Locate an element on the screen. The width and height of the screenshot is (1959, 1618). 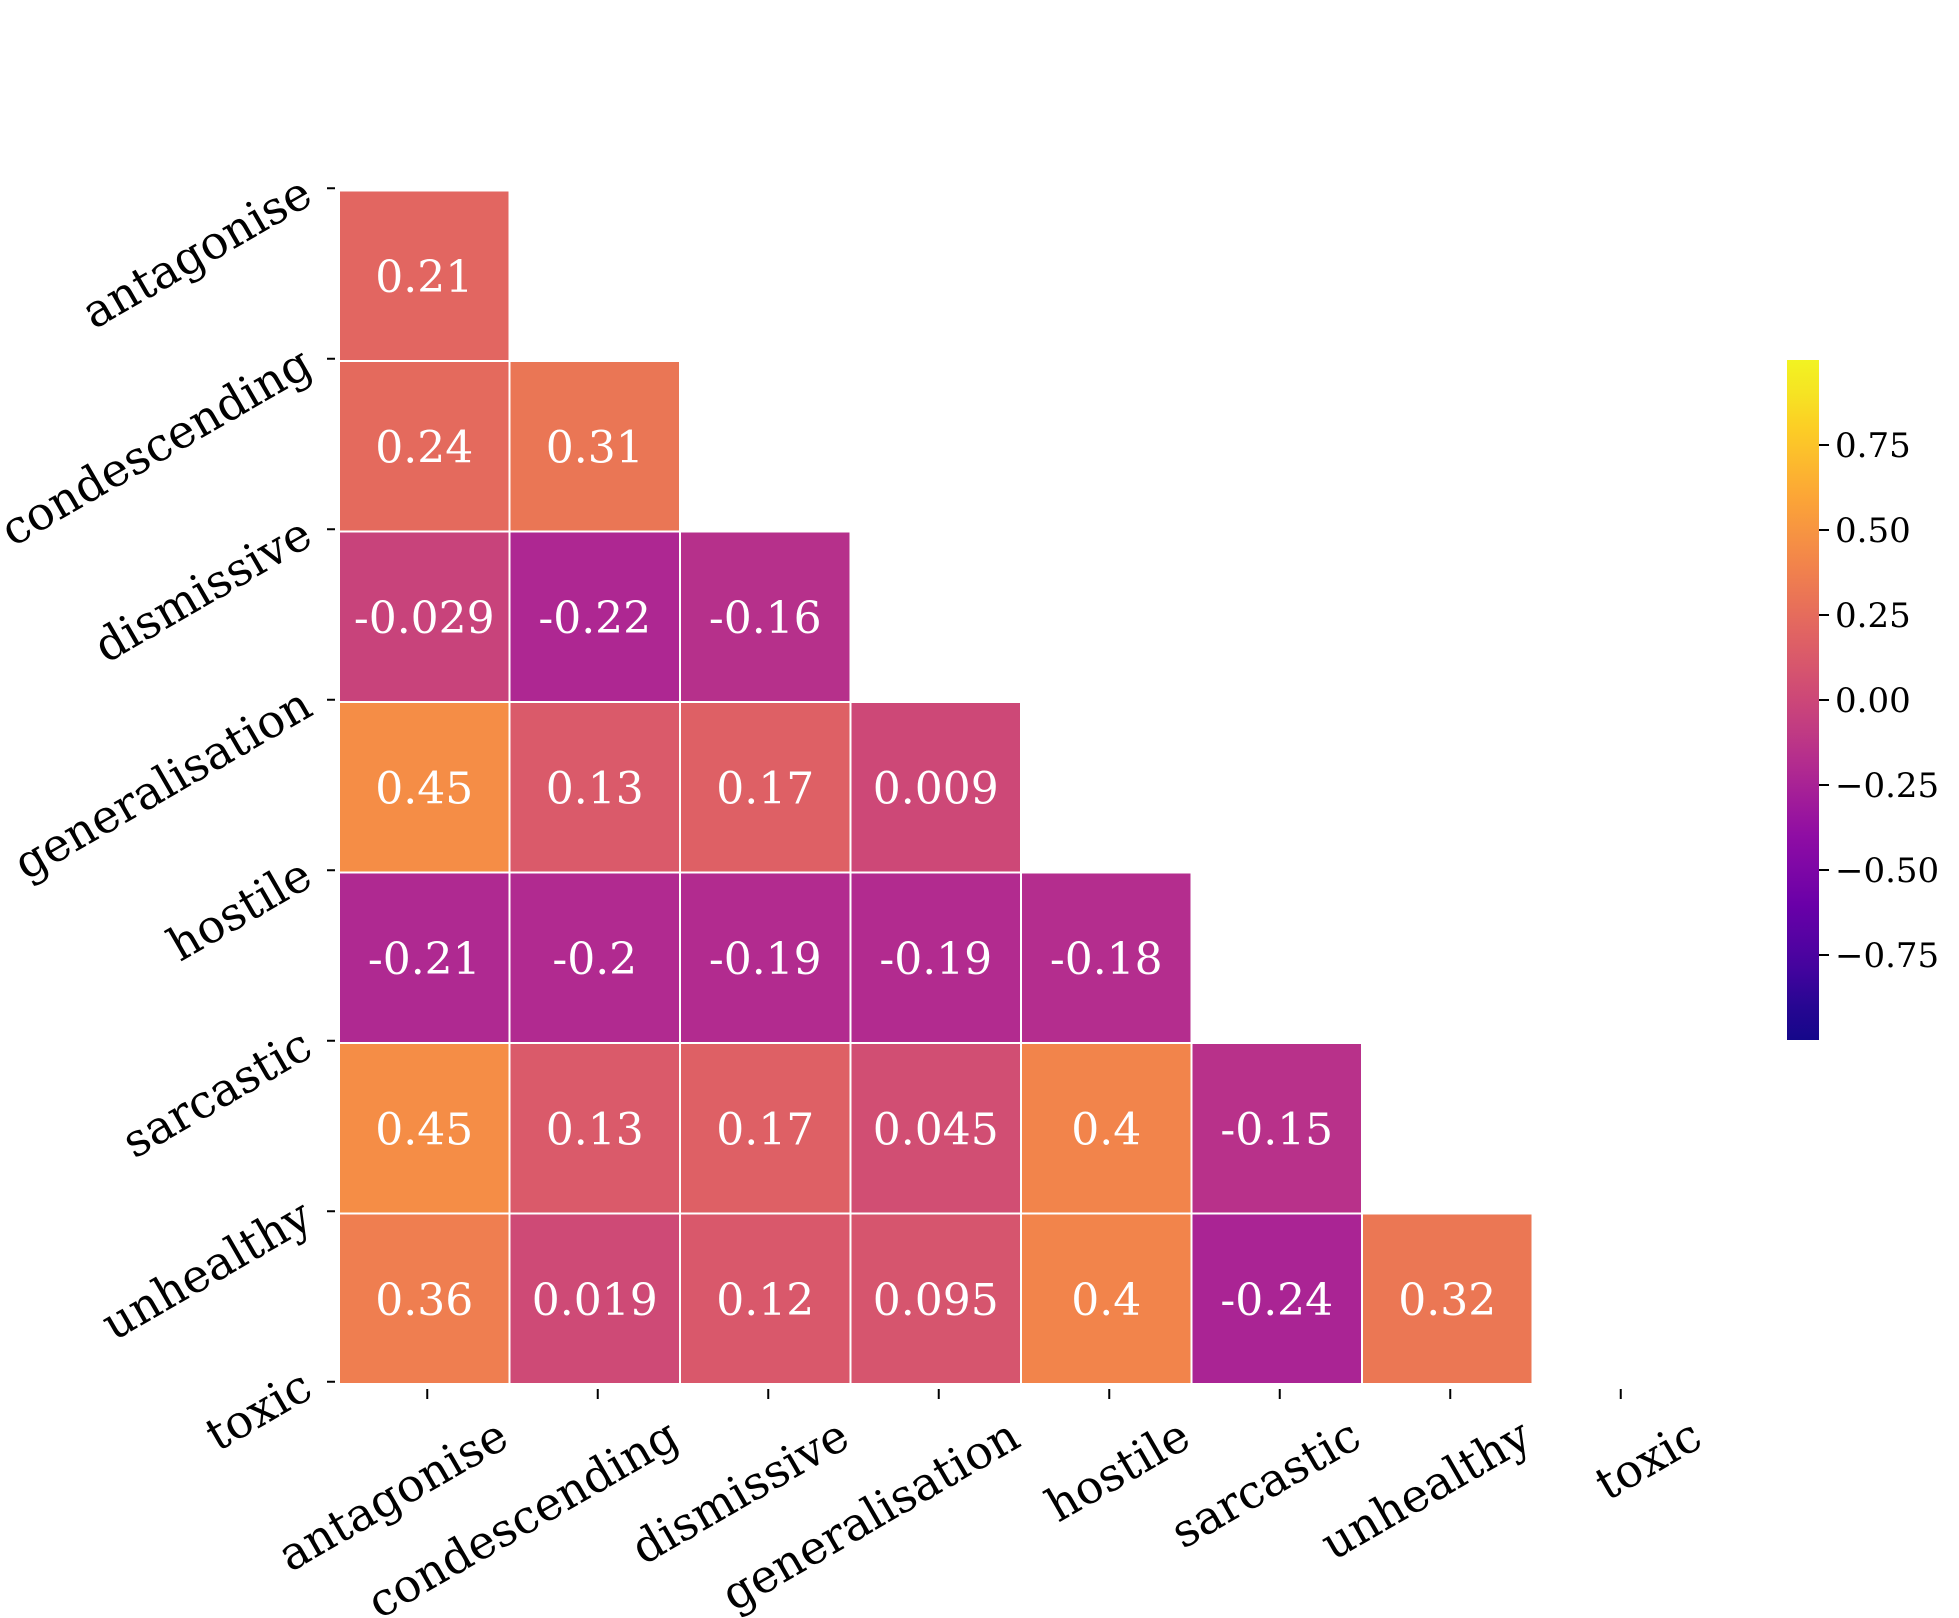
colorbar-tick-label: 0.75 is located at coordinates (1873, 446).